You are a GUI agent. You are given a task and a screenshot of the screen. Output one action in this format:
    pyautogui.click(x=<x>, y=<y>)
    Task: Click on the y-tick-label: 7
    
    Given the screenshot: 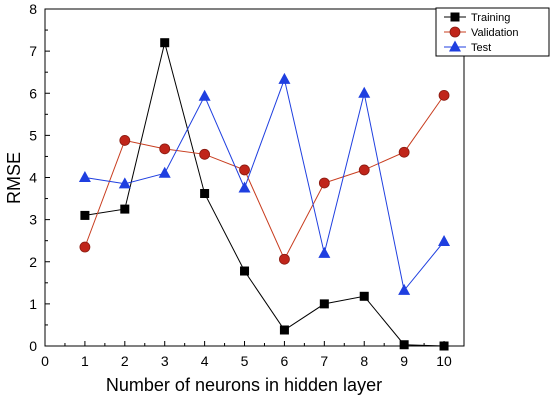 What is the action you would take?
    pyautogui.click(x=33, y=51)
    